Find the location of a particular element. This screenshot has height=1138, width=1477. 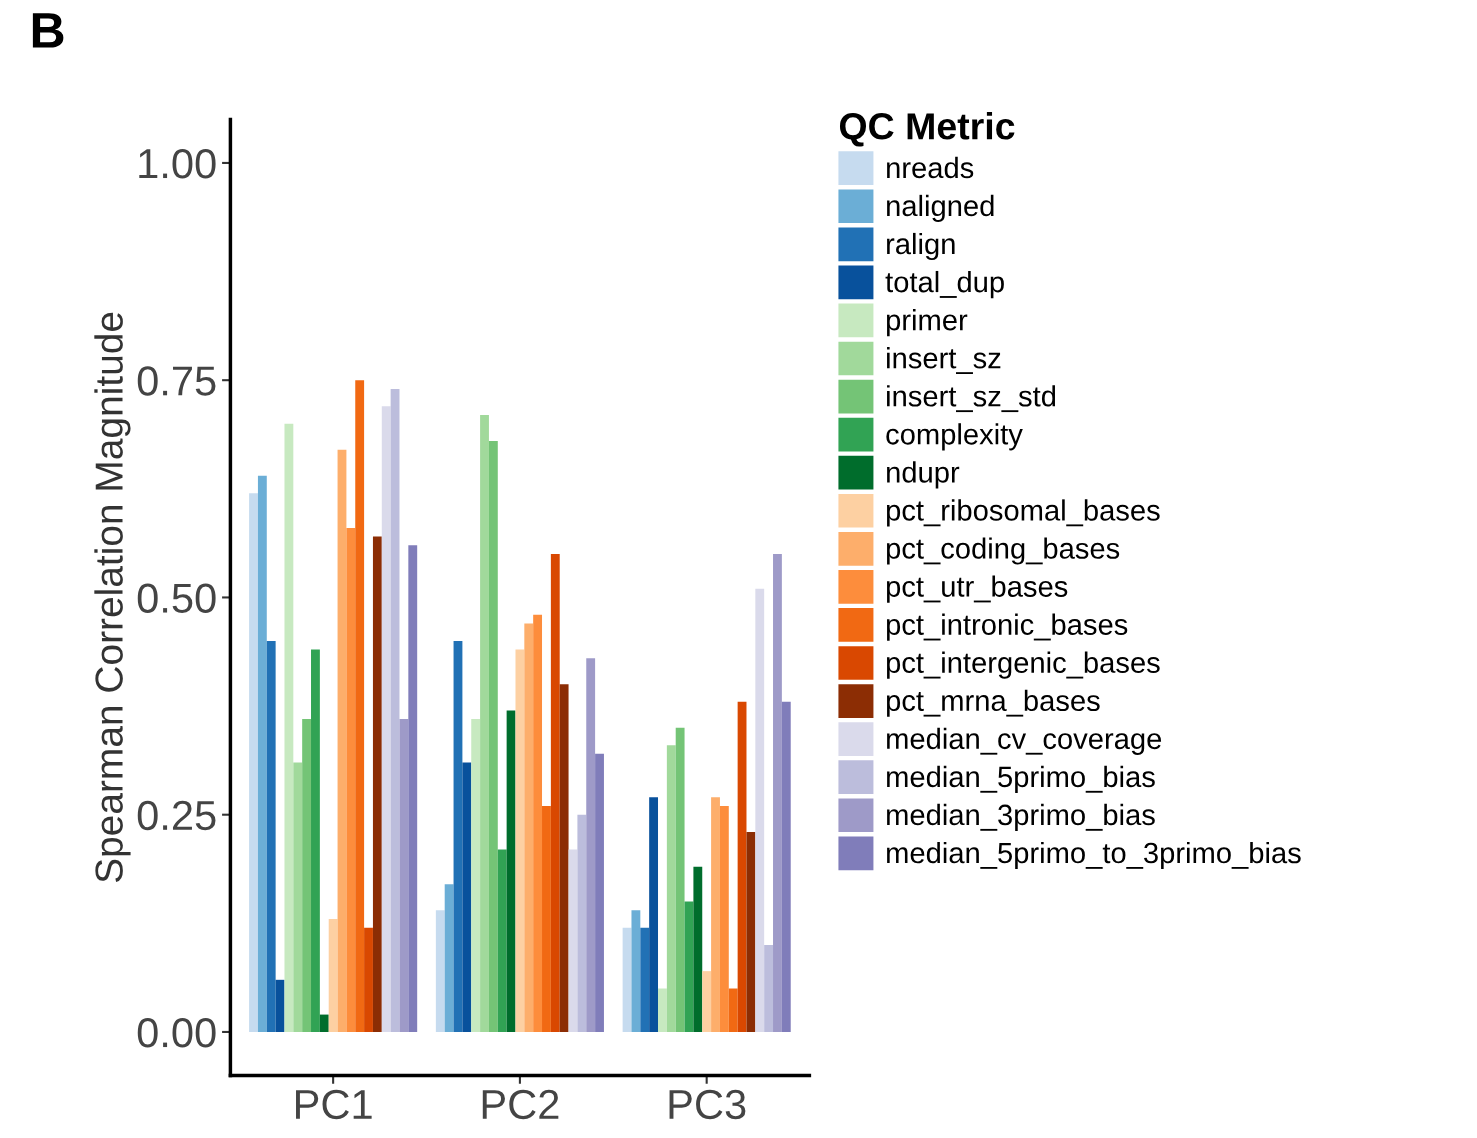

y-tick-label: 0.00 is located at coordinates (176, 1032).